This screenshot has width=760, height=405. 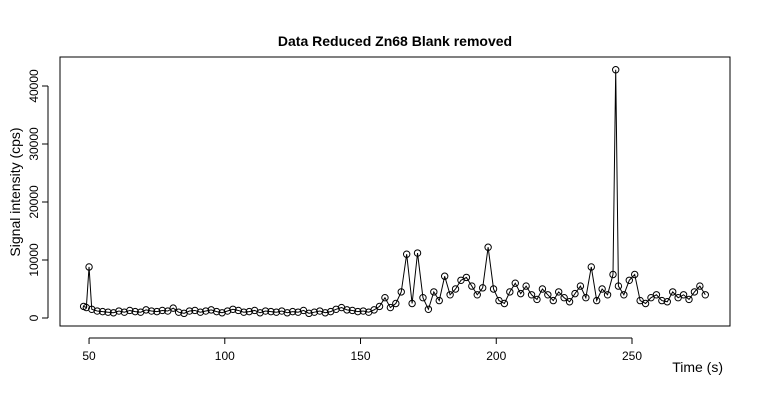 What do you see at coordinates (89, 356) in the screenshot?
I see `x-tick-label: 50` at bounding box center [89, 356].